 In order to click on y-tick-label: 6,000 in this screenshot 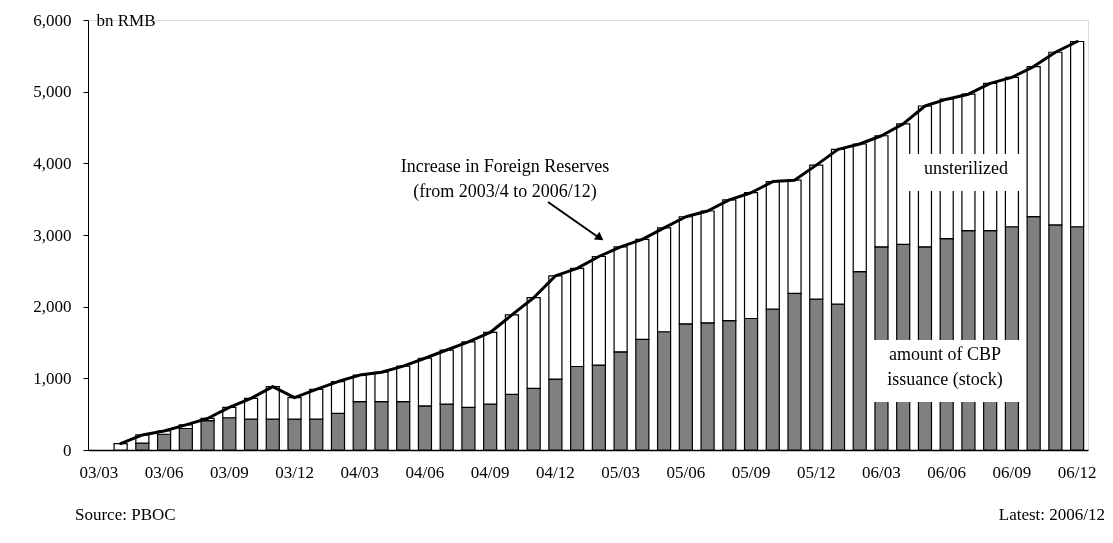, I will do `click(52, 20)`.